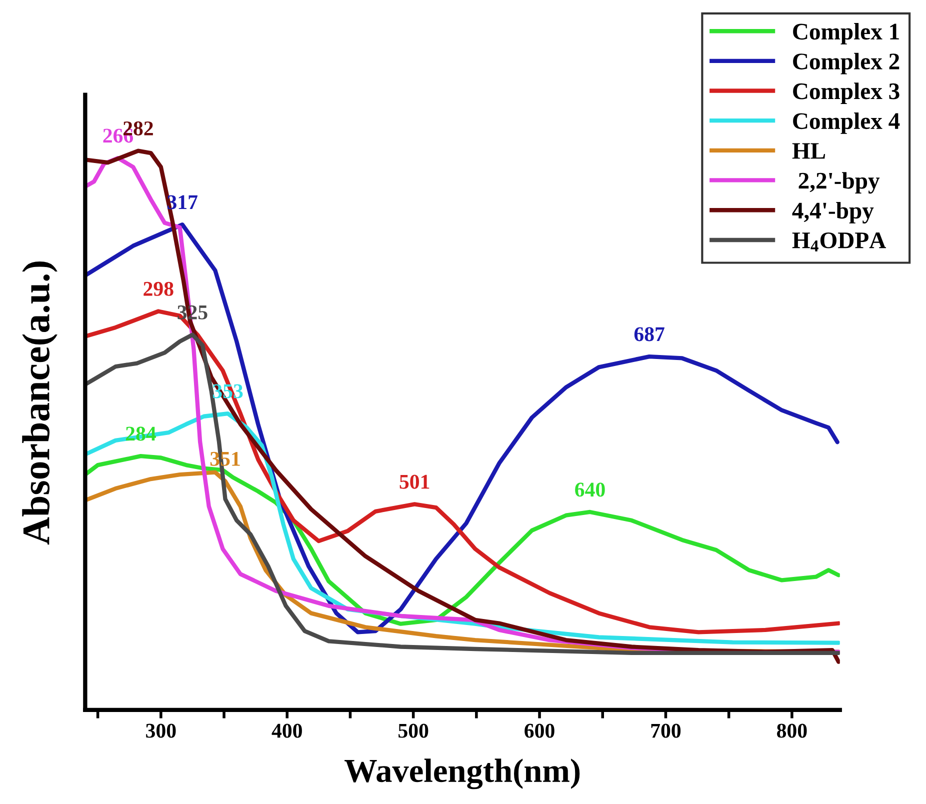  What do you see at coordinates (413, 731) in the screenshot?
I see `x-tick-label: 500` at bounding box center [413, 731].